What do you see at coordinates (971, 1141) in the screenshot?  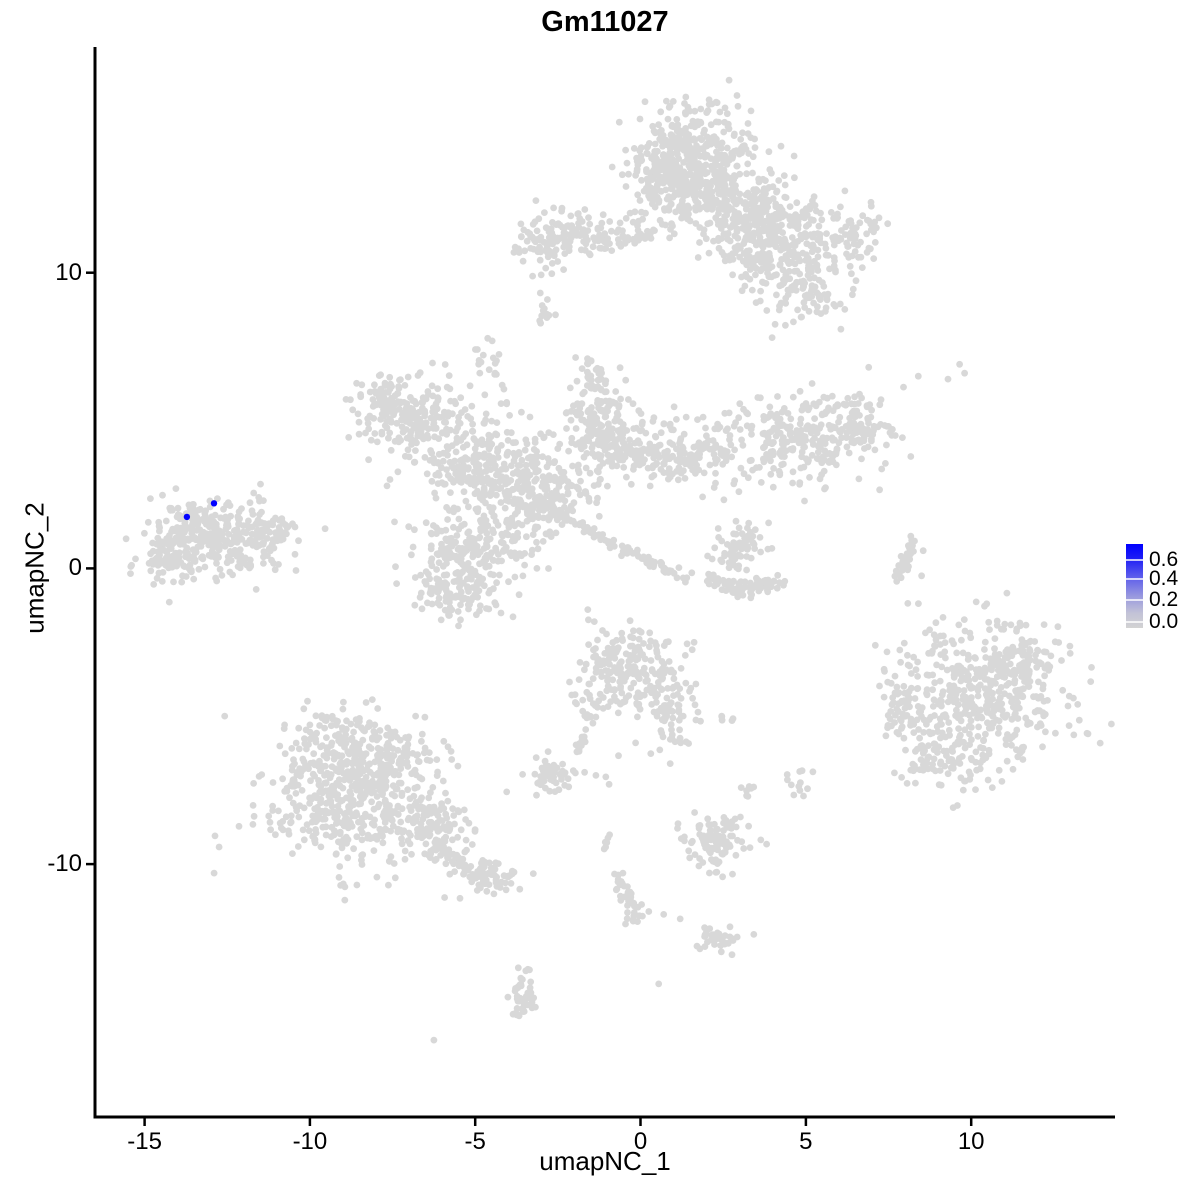 I see `x-tick-label: 10` at bounding box center [971, 1141].